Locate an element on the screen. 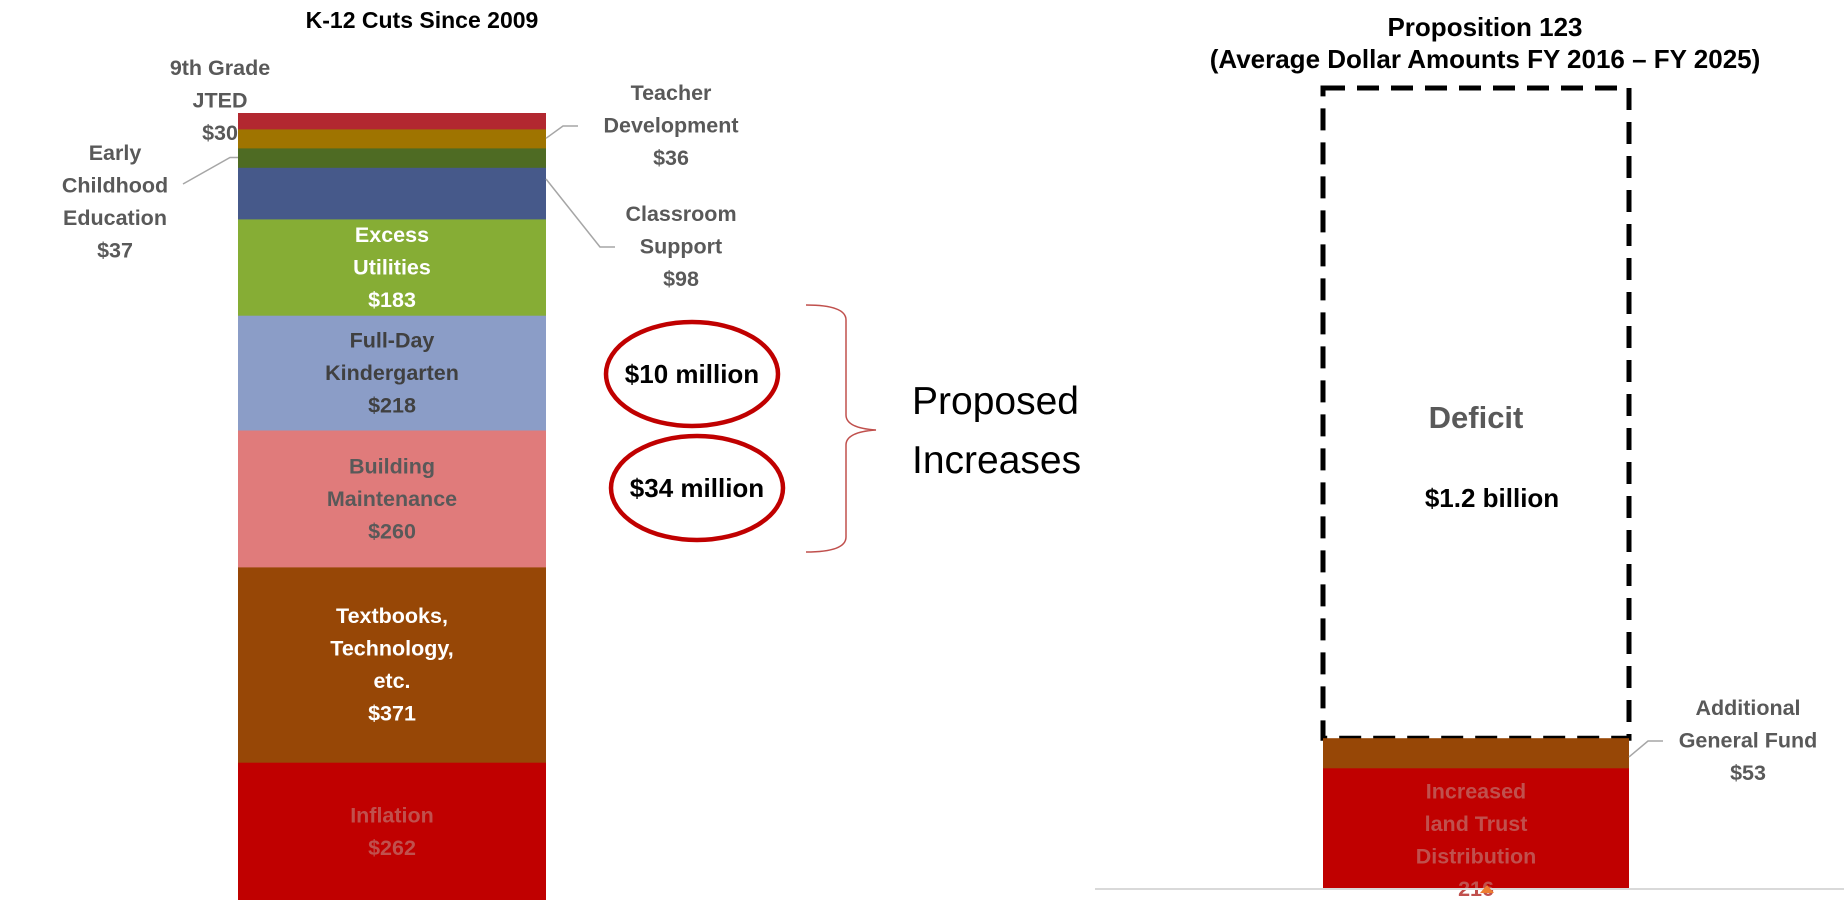 The height and width of the screenshot is (900, 1844). k12-cuts-stack is located at coordinates (392, 506).